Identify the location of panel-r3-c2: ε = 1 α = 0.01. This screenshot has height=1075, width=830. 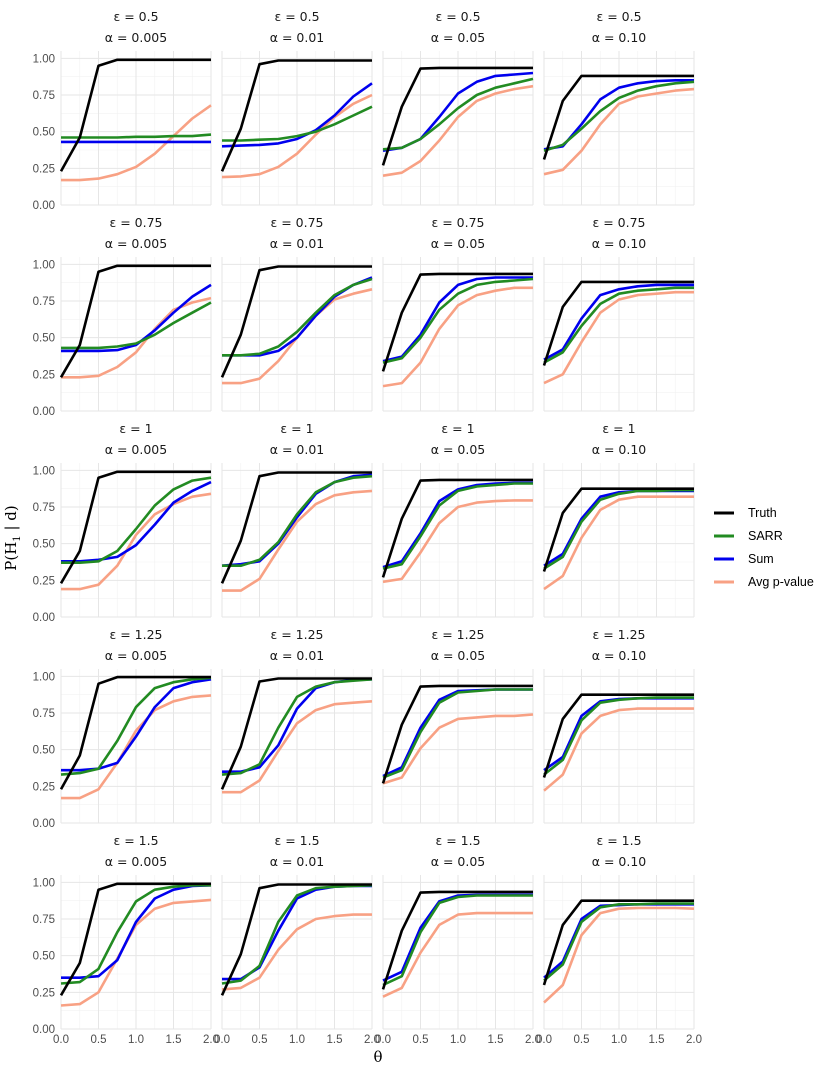
(296, 519).